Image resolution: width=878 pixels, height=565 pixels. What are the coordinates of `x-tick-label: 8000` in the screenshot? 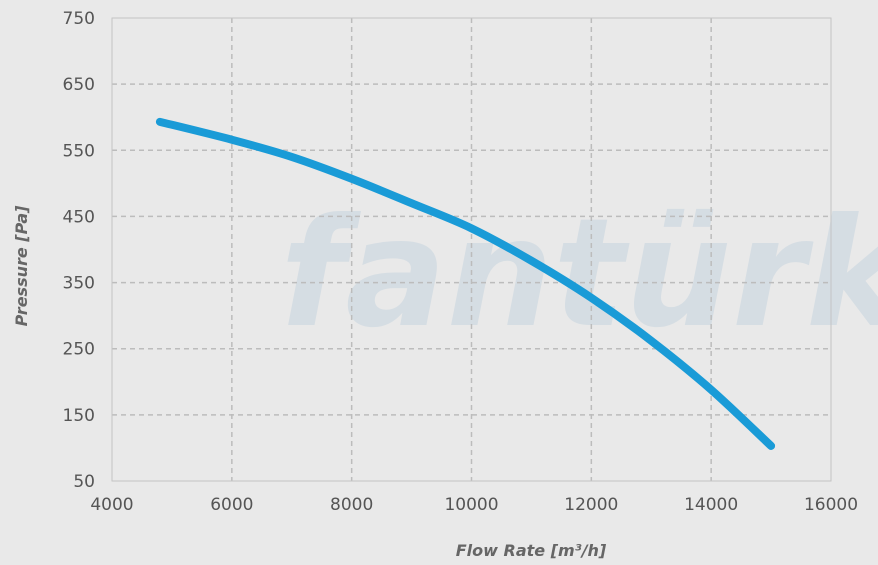 It's located at (351, 505).